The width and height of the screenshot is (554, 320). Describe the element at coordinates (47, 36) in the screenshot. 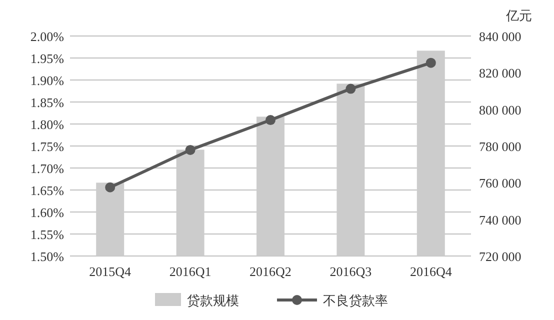

I see `y-tick-label: 2.00%` at that location.